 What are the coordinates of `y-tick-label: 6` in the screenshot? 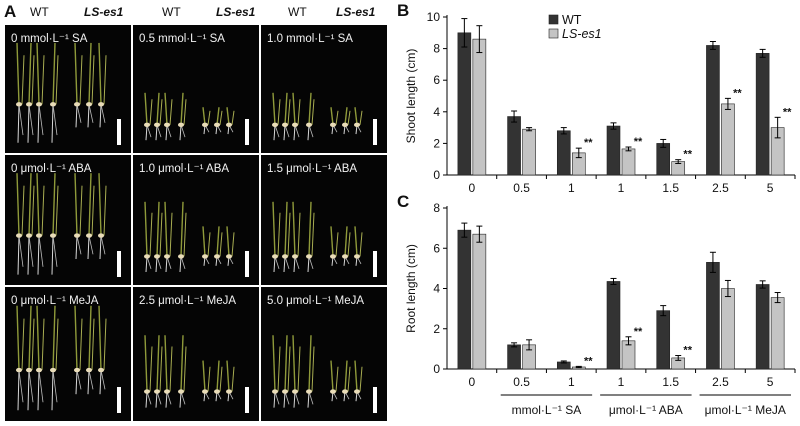 It's located at (436, 80).